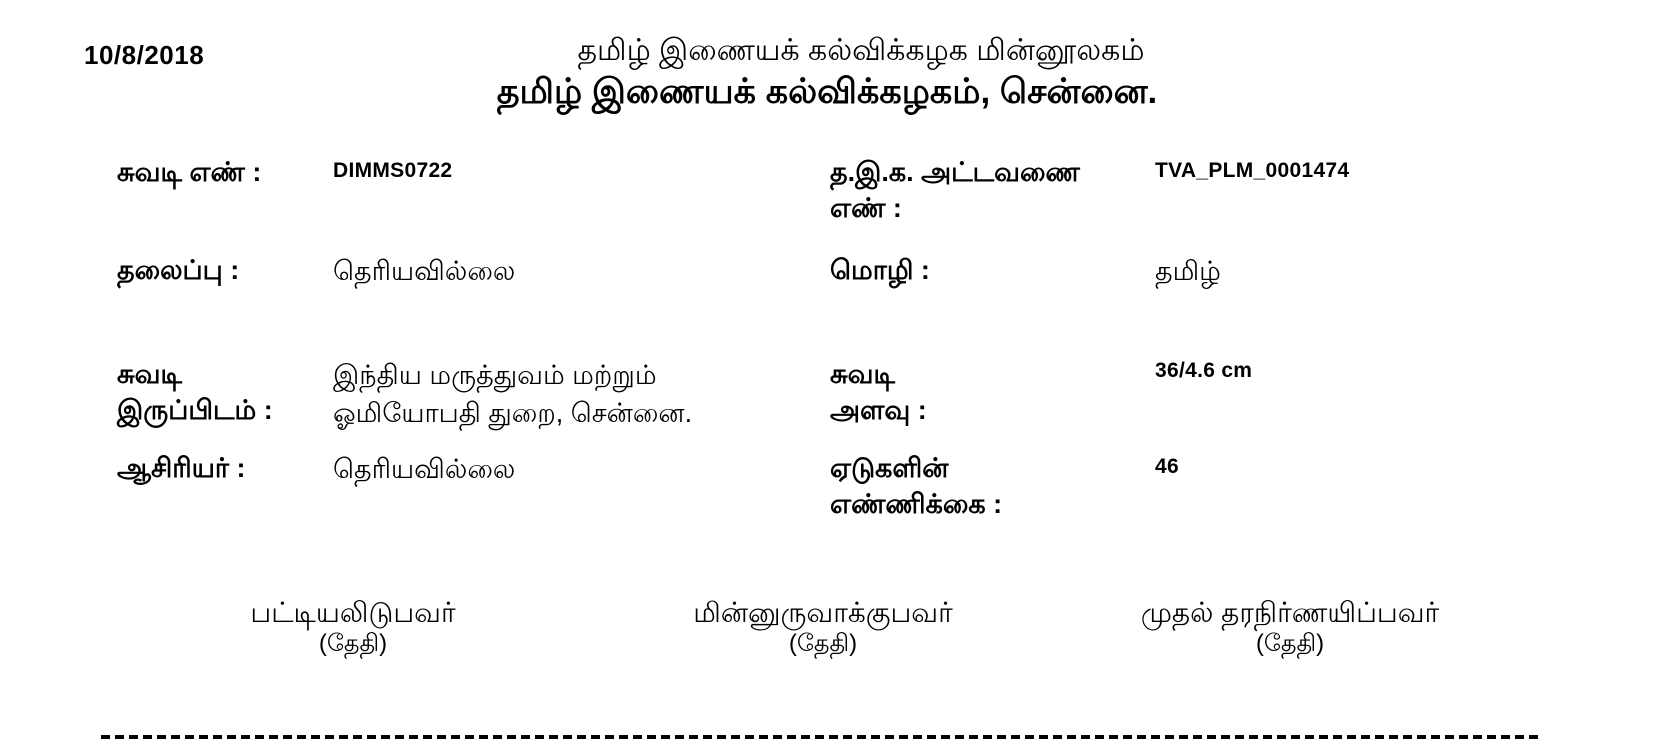  I want to click on field-label-manuscript-size-line1: சுவடி, so click(862, 374).